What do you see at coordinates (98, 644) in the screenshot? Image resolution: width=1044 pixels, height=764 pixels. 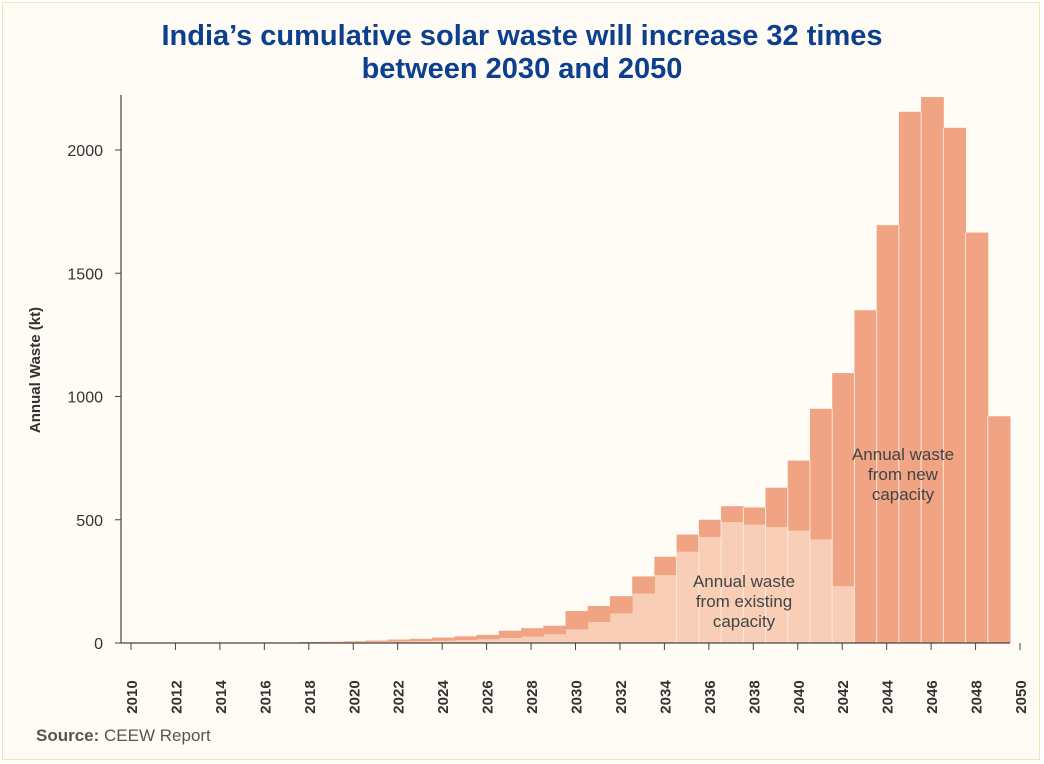 I see `y-tick-label: 0` at bounding box center [98, 644].